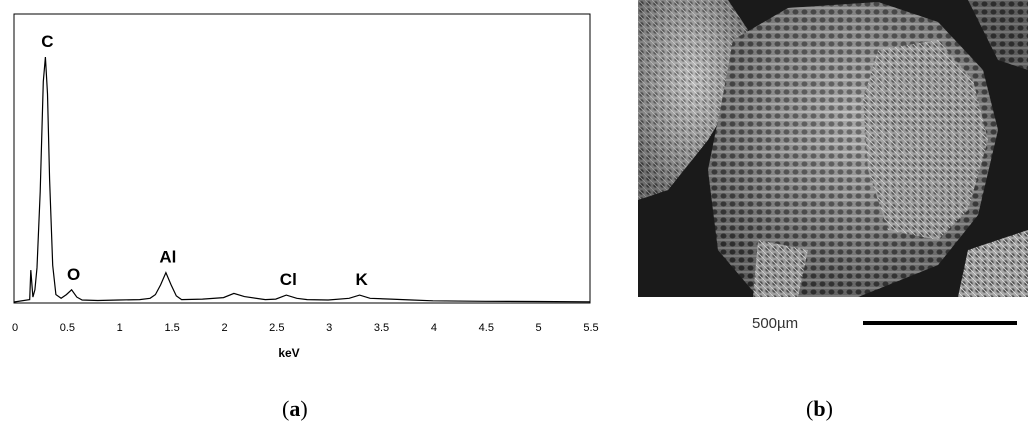  What do you see at coordinates (819, 408) in the screenshot?
I see `panel-label-b: (b)` at bounding box center [819, 408].